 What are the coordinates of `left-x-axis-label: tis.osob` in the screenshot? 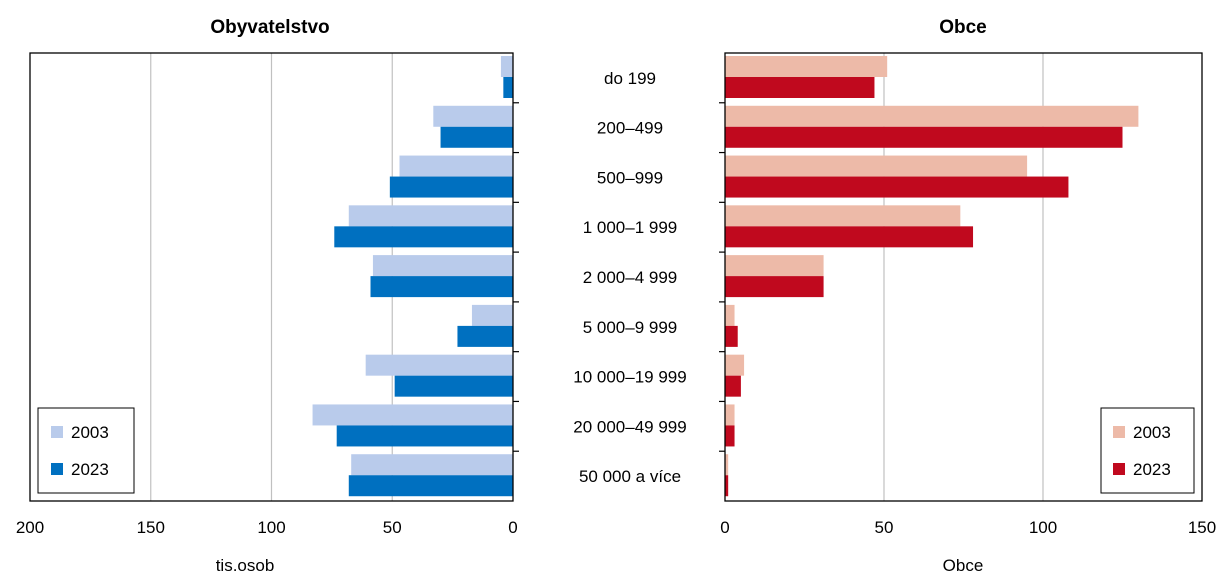 It's located at (245, 565).